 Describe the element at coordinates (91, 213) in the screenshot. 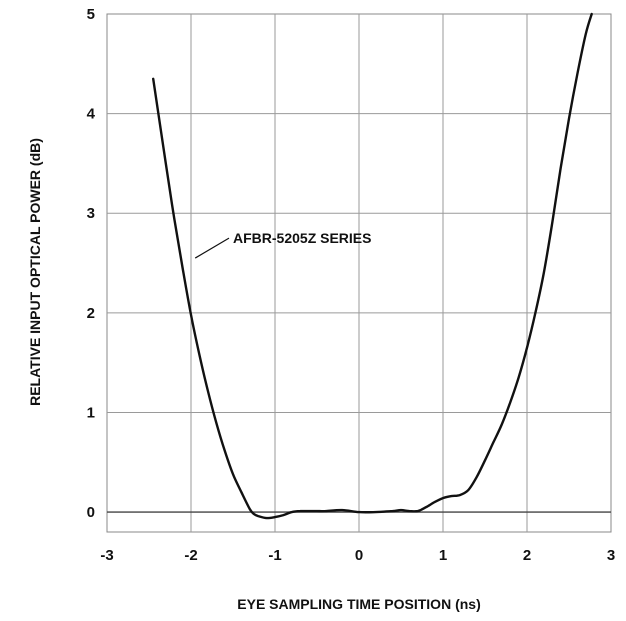

I see `y-tick-label: 3` at that location.